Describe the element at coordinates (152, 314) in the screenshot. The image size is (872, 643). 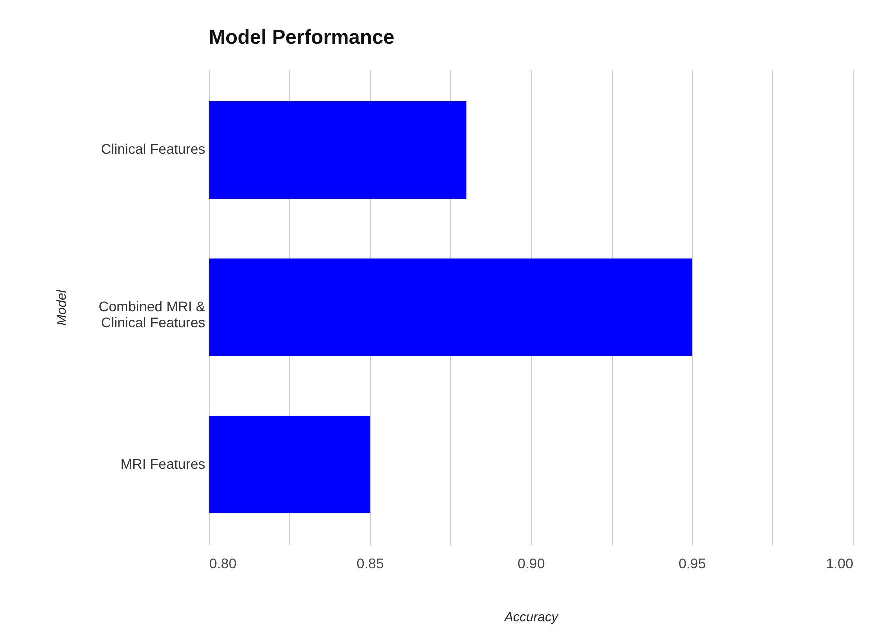
I see `y-tick-label: Combined MRI & Clinical Features` at that location.